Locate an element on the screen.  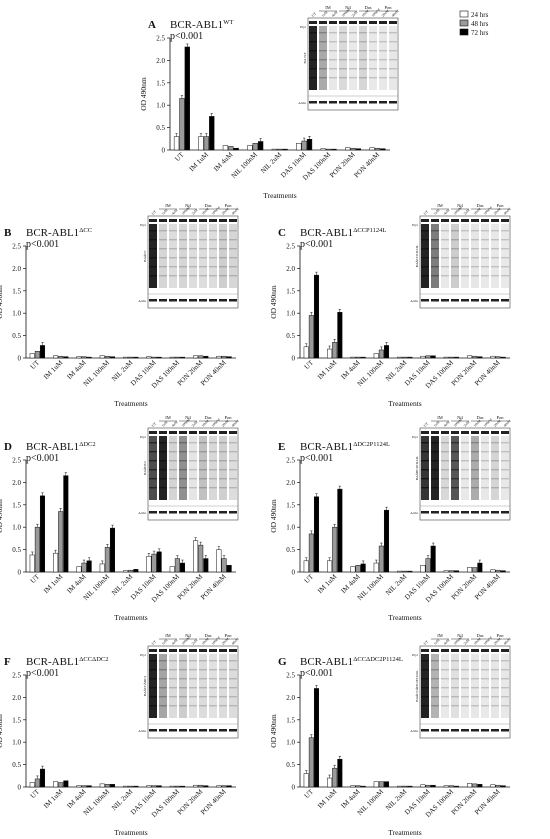
chart-title-sup: ΔCCP1124L is located at coordinates (369, 230).